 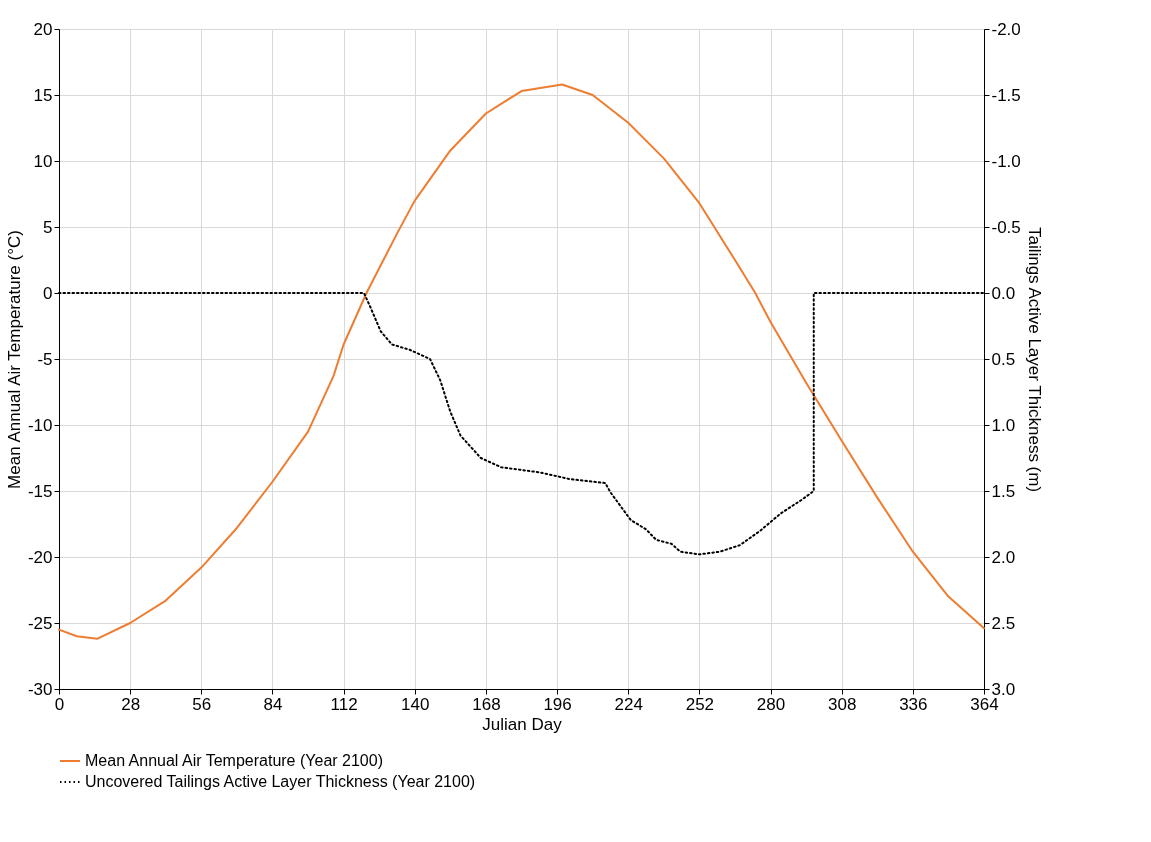 I want to click on x-tick-label: 224, so click(x=628, y=704).